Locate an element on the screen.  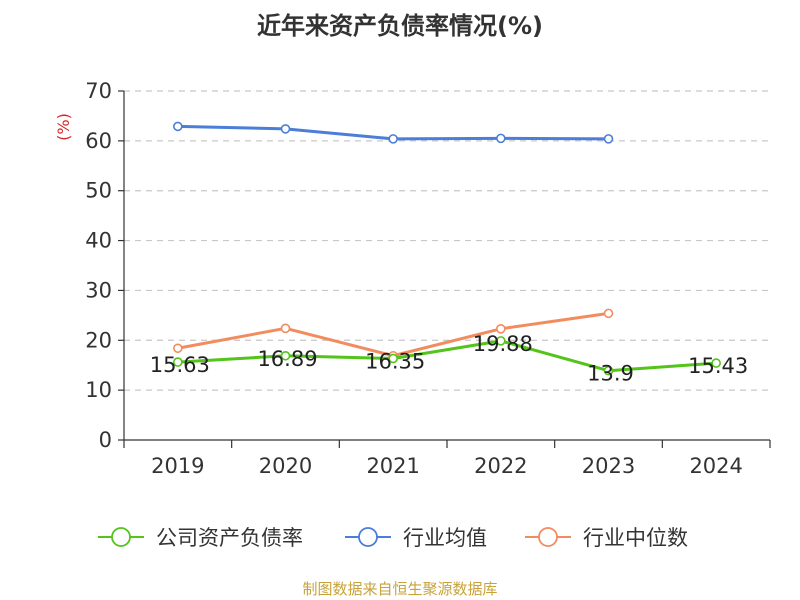
legend-item: 行业中位数 is located at coordinates (606, 538).